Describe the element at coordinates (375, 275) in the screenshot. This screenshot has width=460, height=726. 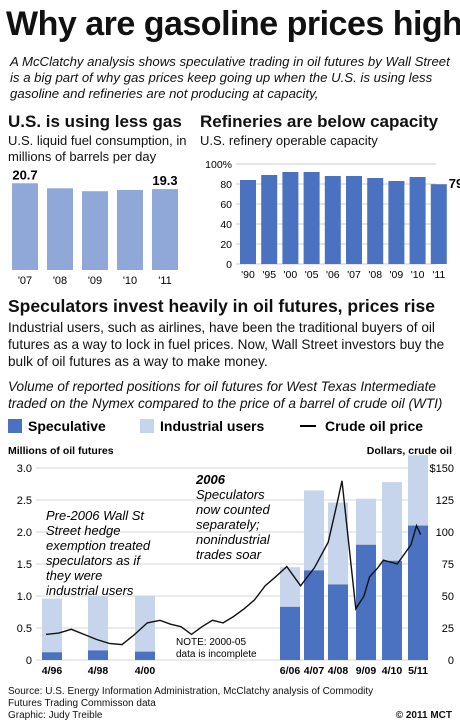
I see `refinery-x-label: '08` at that location.